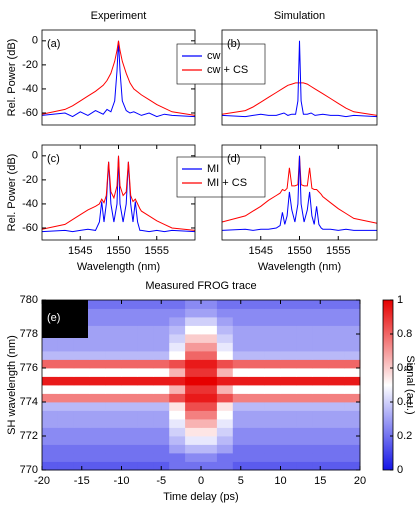 The width and height of the screenshot is (415, 505). What do you see at coordinates (82, 481) in the screenshot?
I see `x-tick-label: -15` at bounding box center [82, 481].